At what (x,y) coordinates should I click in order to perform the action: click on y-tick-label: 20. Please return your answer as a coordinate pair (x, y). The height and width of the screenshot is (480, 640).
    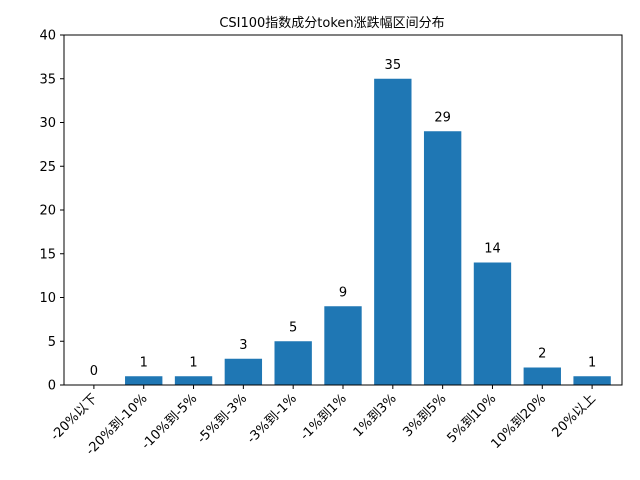
    Looking at the image, I should click on (47, 211).